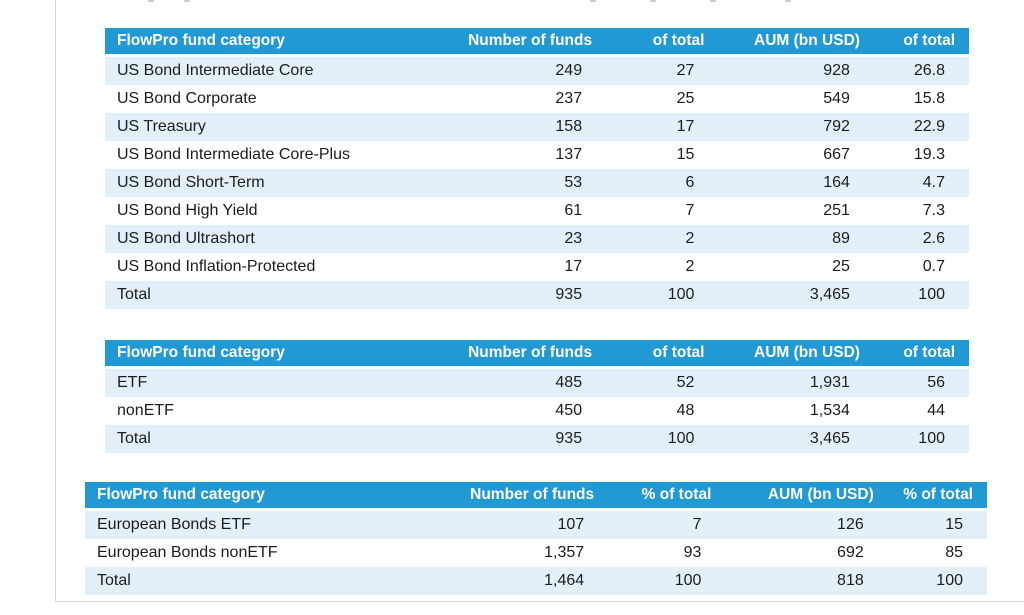  What do you see at coordinates (806, 581) in the screenshot?
I see `value-cell: 818` at bounding box center [806, 581].